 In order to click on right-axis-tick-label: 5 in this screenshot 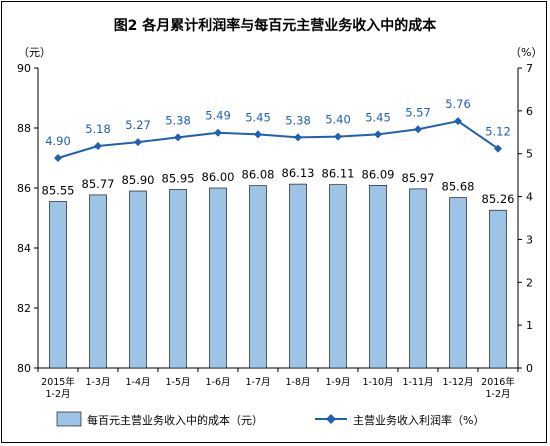, I will do `click(529, 154)`.